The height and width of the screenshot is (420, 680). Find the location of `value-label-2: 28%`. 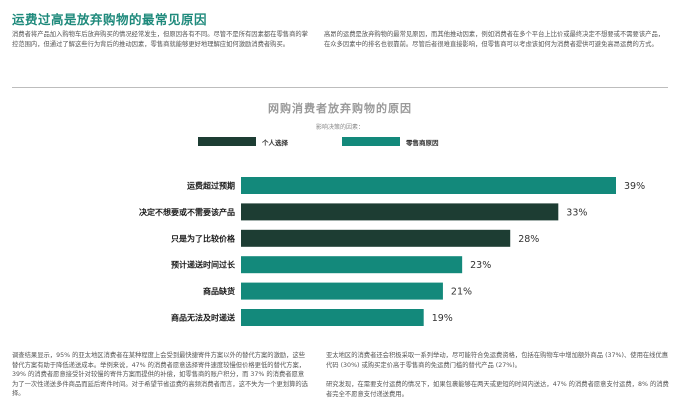

value-label-2: 28% is located at coordinates (528, 239).